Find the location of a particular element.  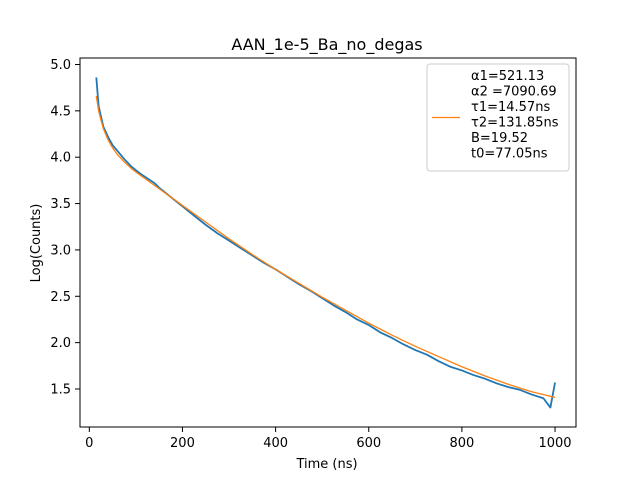

y-tick-label: 5.0 is located at coordinates (60, 65).